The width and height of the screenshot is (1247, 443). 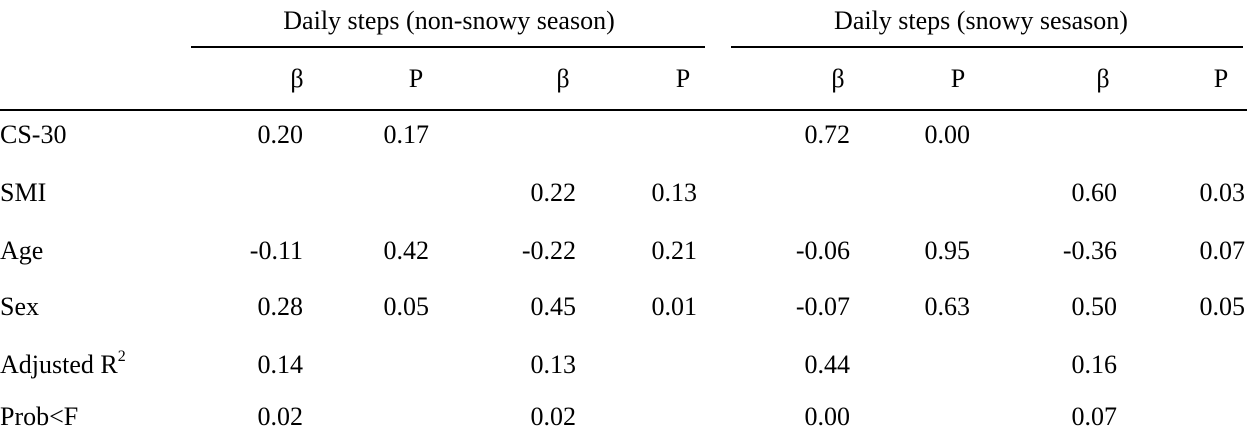 I want to click on table-cell: 0.60, so click(x=1094, y=192).